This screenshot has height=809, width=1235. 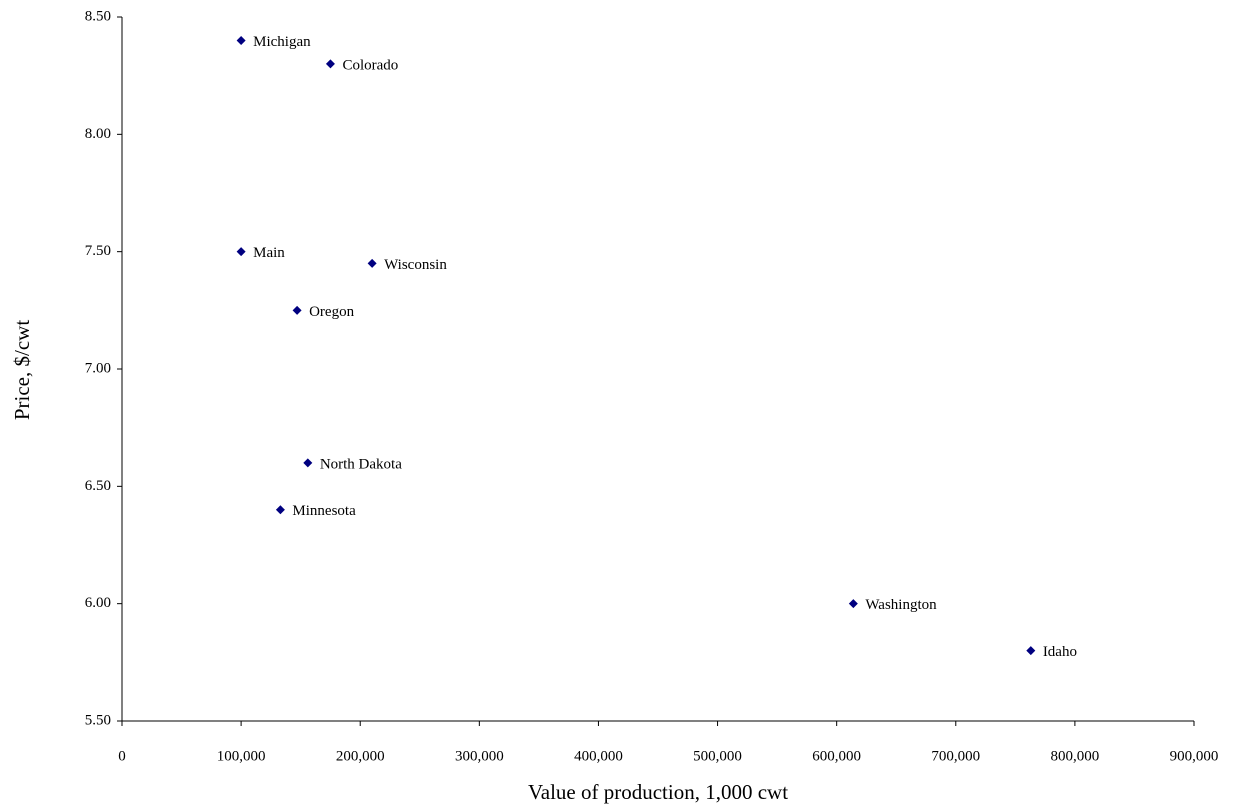 What do you see at coordinates (836, 756) in the screenshot?
I see `x-tick-label: 600,000` at bounding box center [836, 756].